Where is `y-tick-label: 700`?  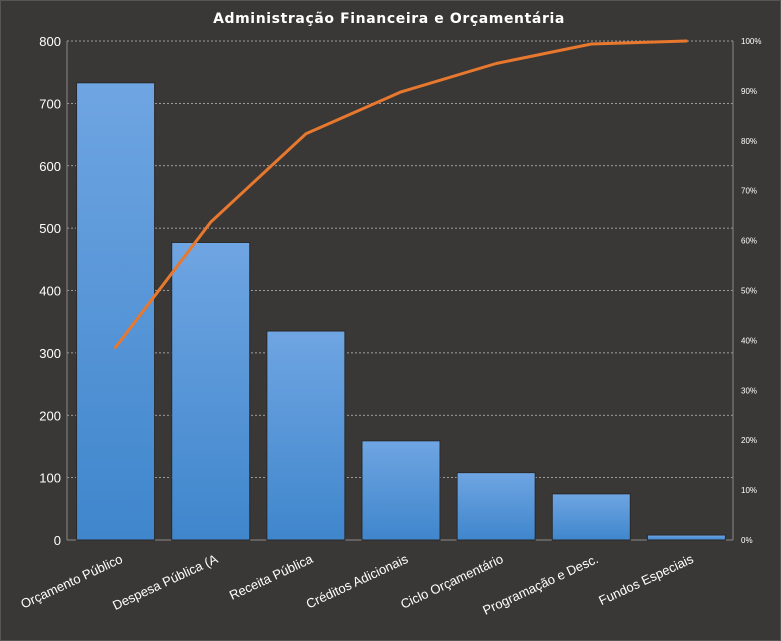
y-tick-label: 700 is located at coordinates (50, 103).